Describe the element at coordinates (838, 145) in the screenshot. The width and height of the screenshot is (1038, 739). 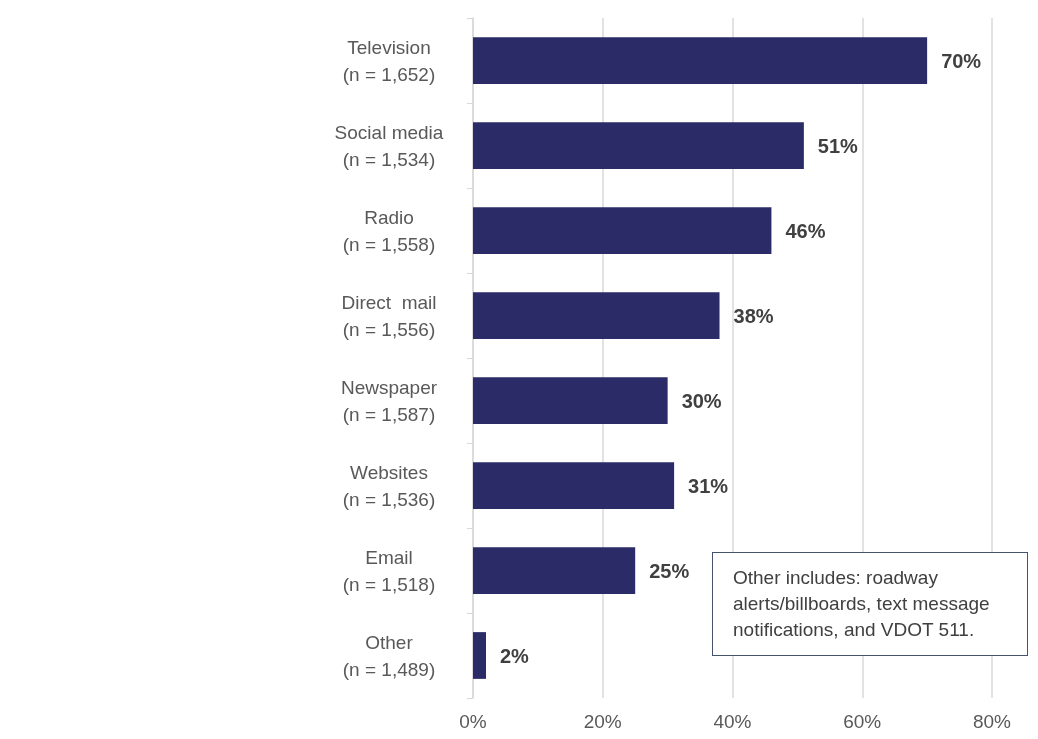
I see `data-label: 51%` at that location.